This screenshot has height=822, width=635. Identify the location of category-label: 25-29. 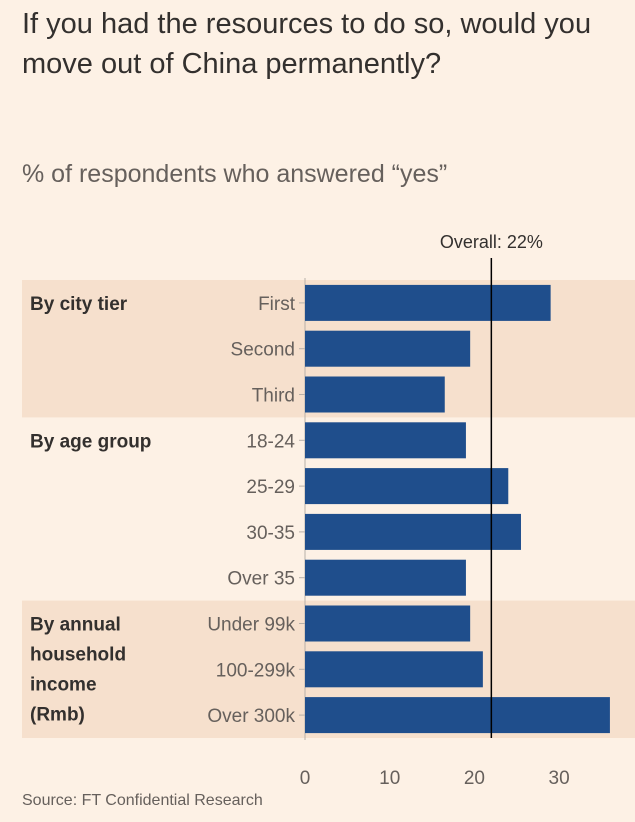
(270, 487).